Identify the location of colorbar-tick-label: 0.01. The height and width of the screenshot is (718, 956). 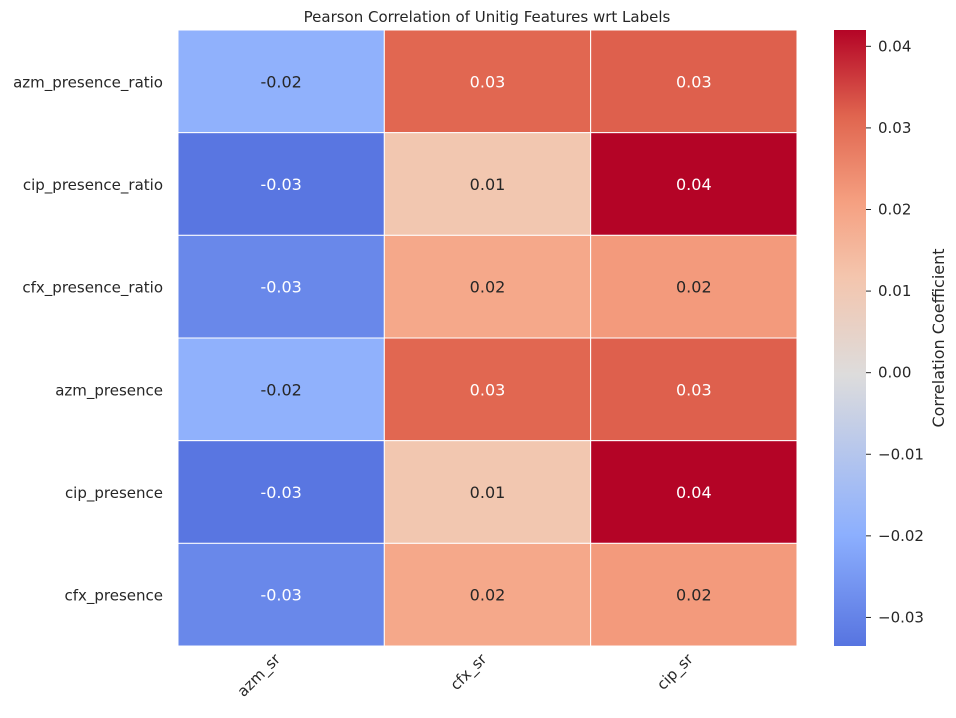
(894, 291).